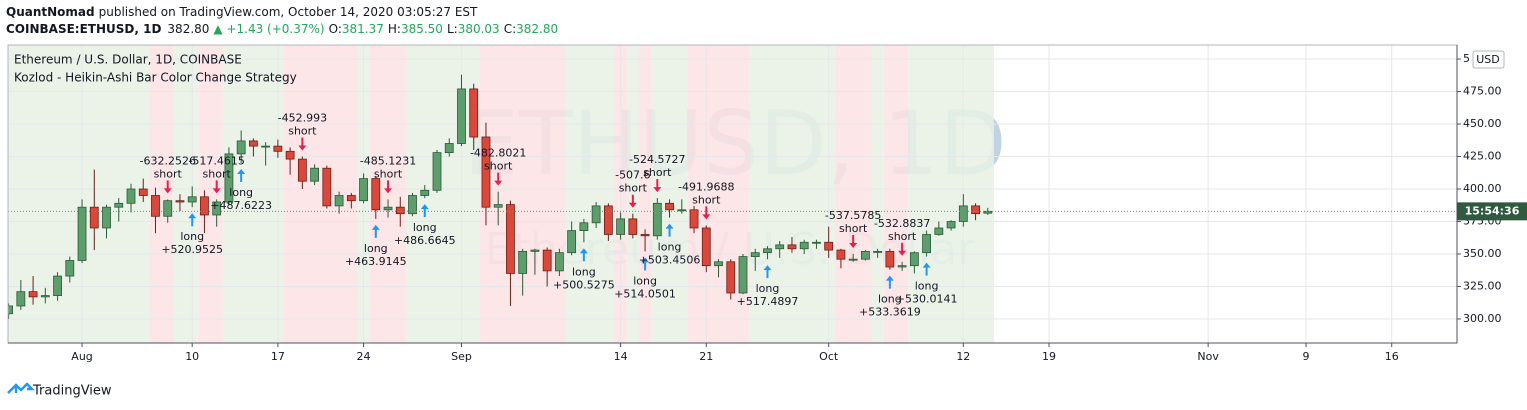 This screenshot has height=410, width=1527. I want to click on annotation-pnl: -524.5727, so click(657, 159).